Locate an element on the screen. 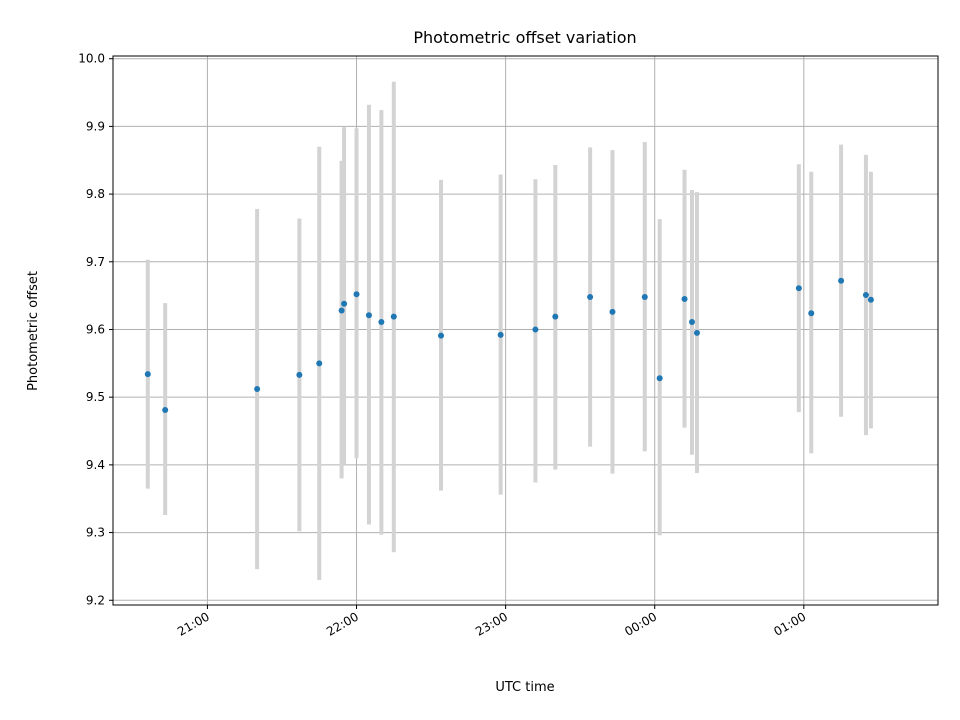 The image size is (960, 720). y-axis-label: Photometric offset is located at coordinates (33, 331).